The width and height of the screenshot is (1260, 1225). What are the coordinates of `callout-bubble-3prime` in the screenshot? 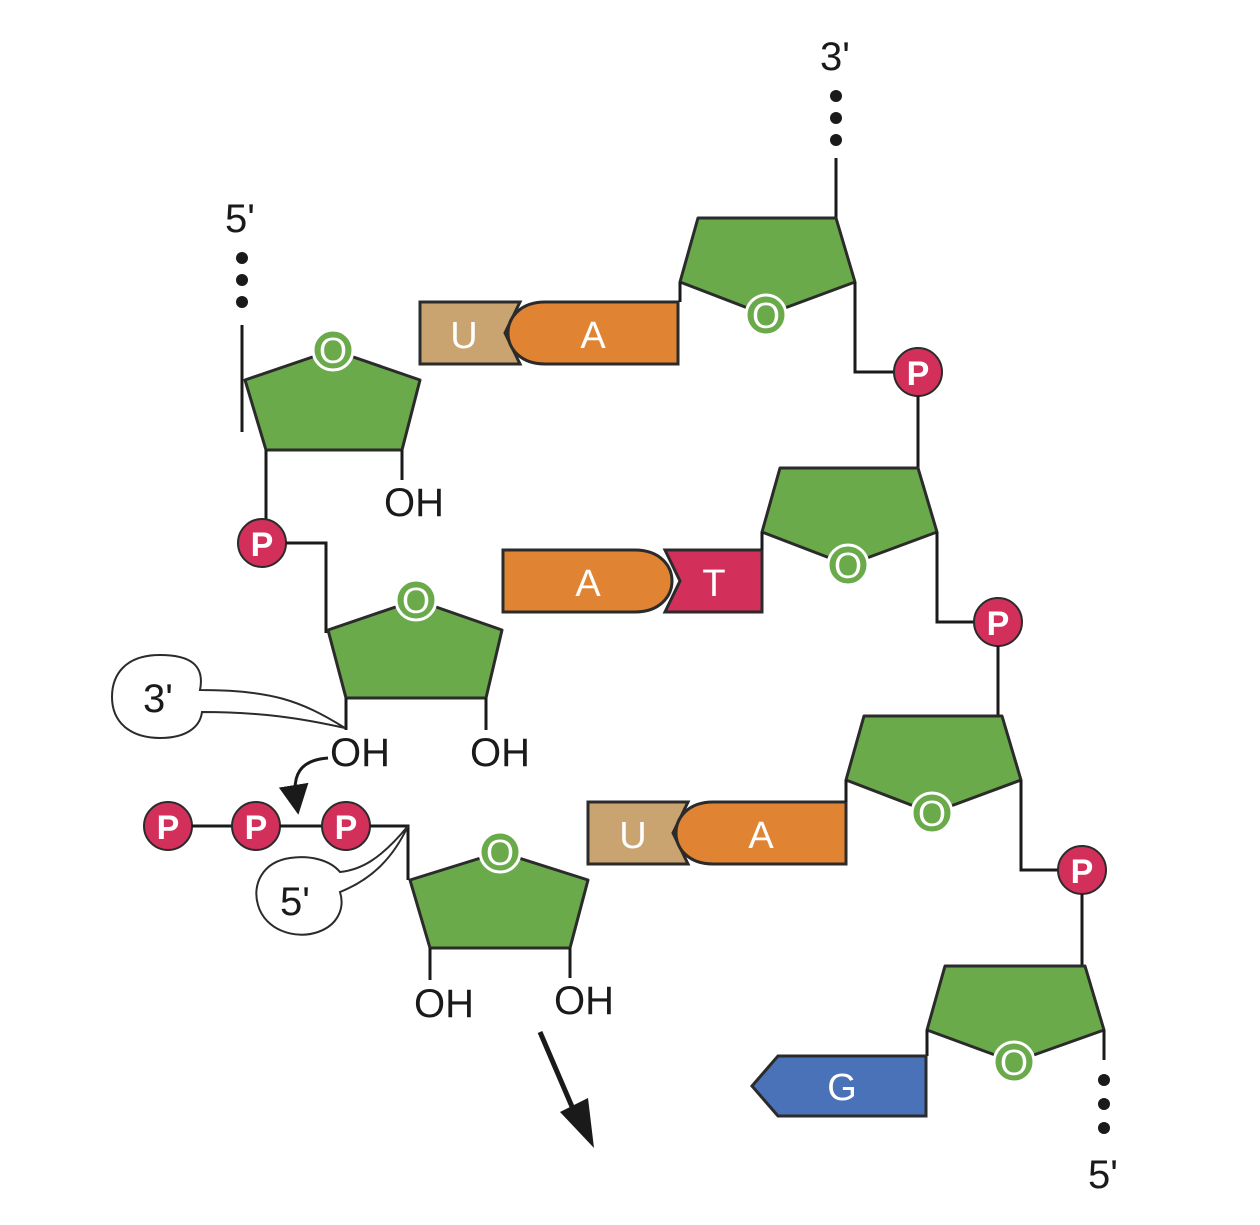 It's located at (228, 696).